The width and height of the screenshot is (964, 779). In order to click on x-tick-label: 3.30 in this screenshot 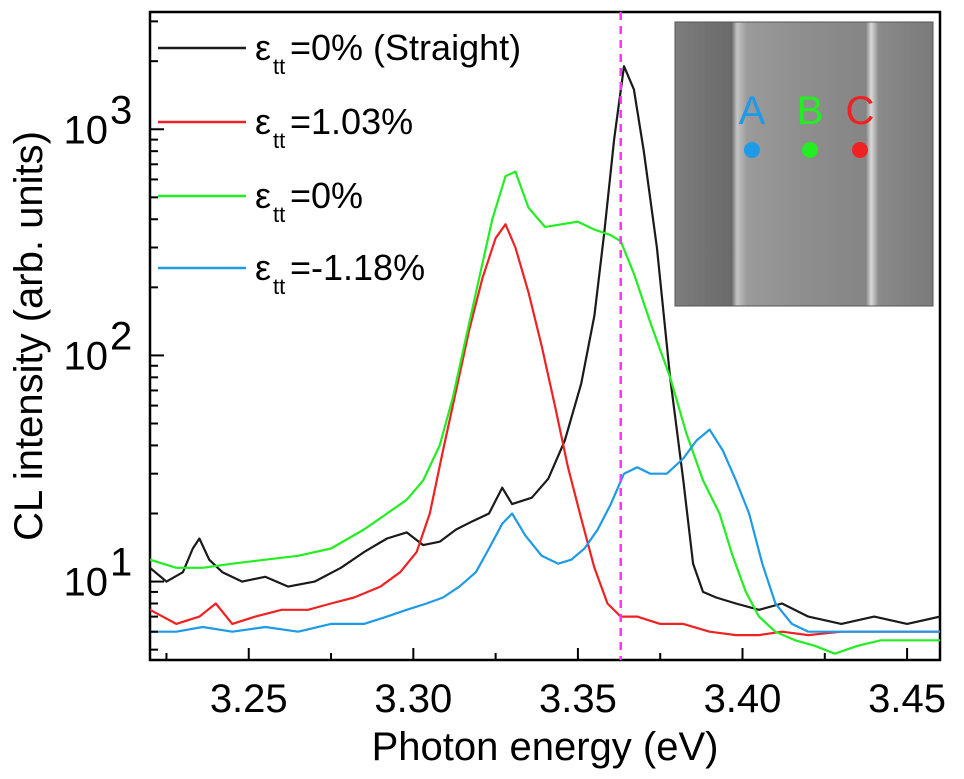, I will do `click(413, 699)`.